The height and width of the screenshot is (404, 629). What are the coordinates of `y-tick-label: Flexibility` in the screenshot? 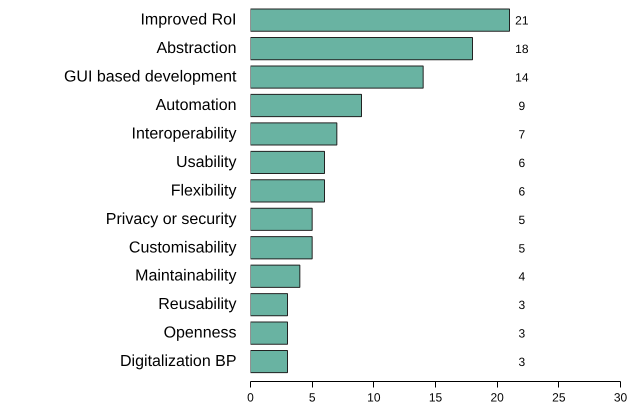 It's located at (203, 191).